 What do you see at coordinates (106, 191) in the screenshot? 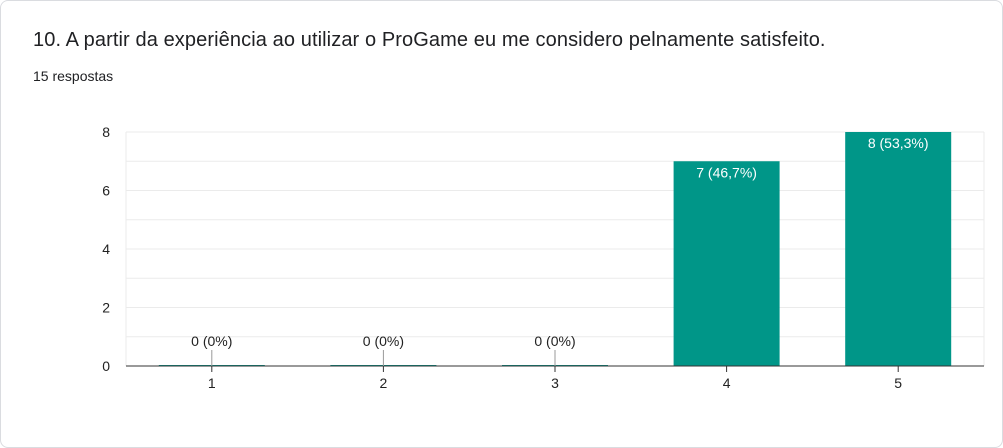
I see `y-tick-label: 6` at bounding box center [106, 191].